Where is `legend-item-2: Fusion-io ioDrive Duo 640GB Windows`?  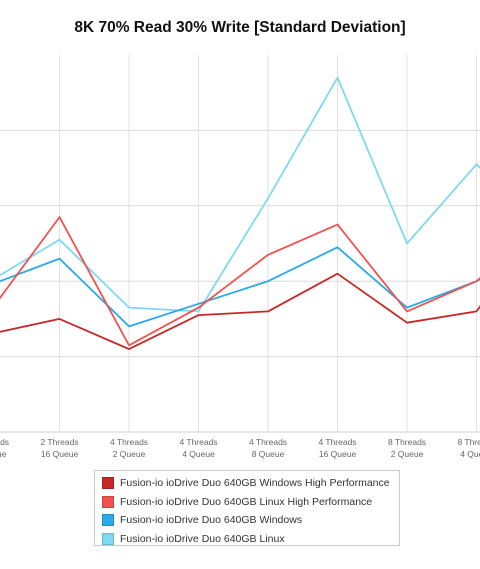 legend-item-2: Fusion-io ioDrive Duo 640GB Windows is located at coordinates (247, 520).